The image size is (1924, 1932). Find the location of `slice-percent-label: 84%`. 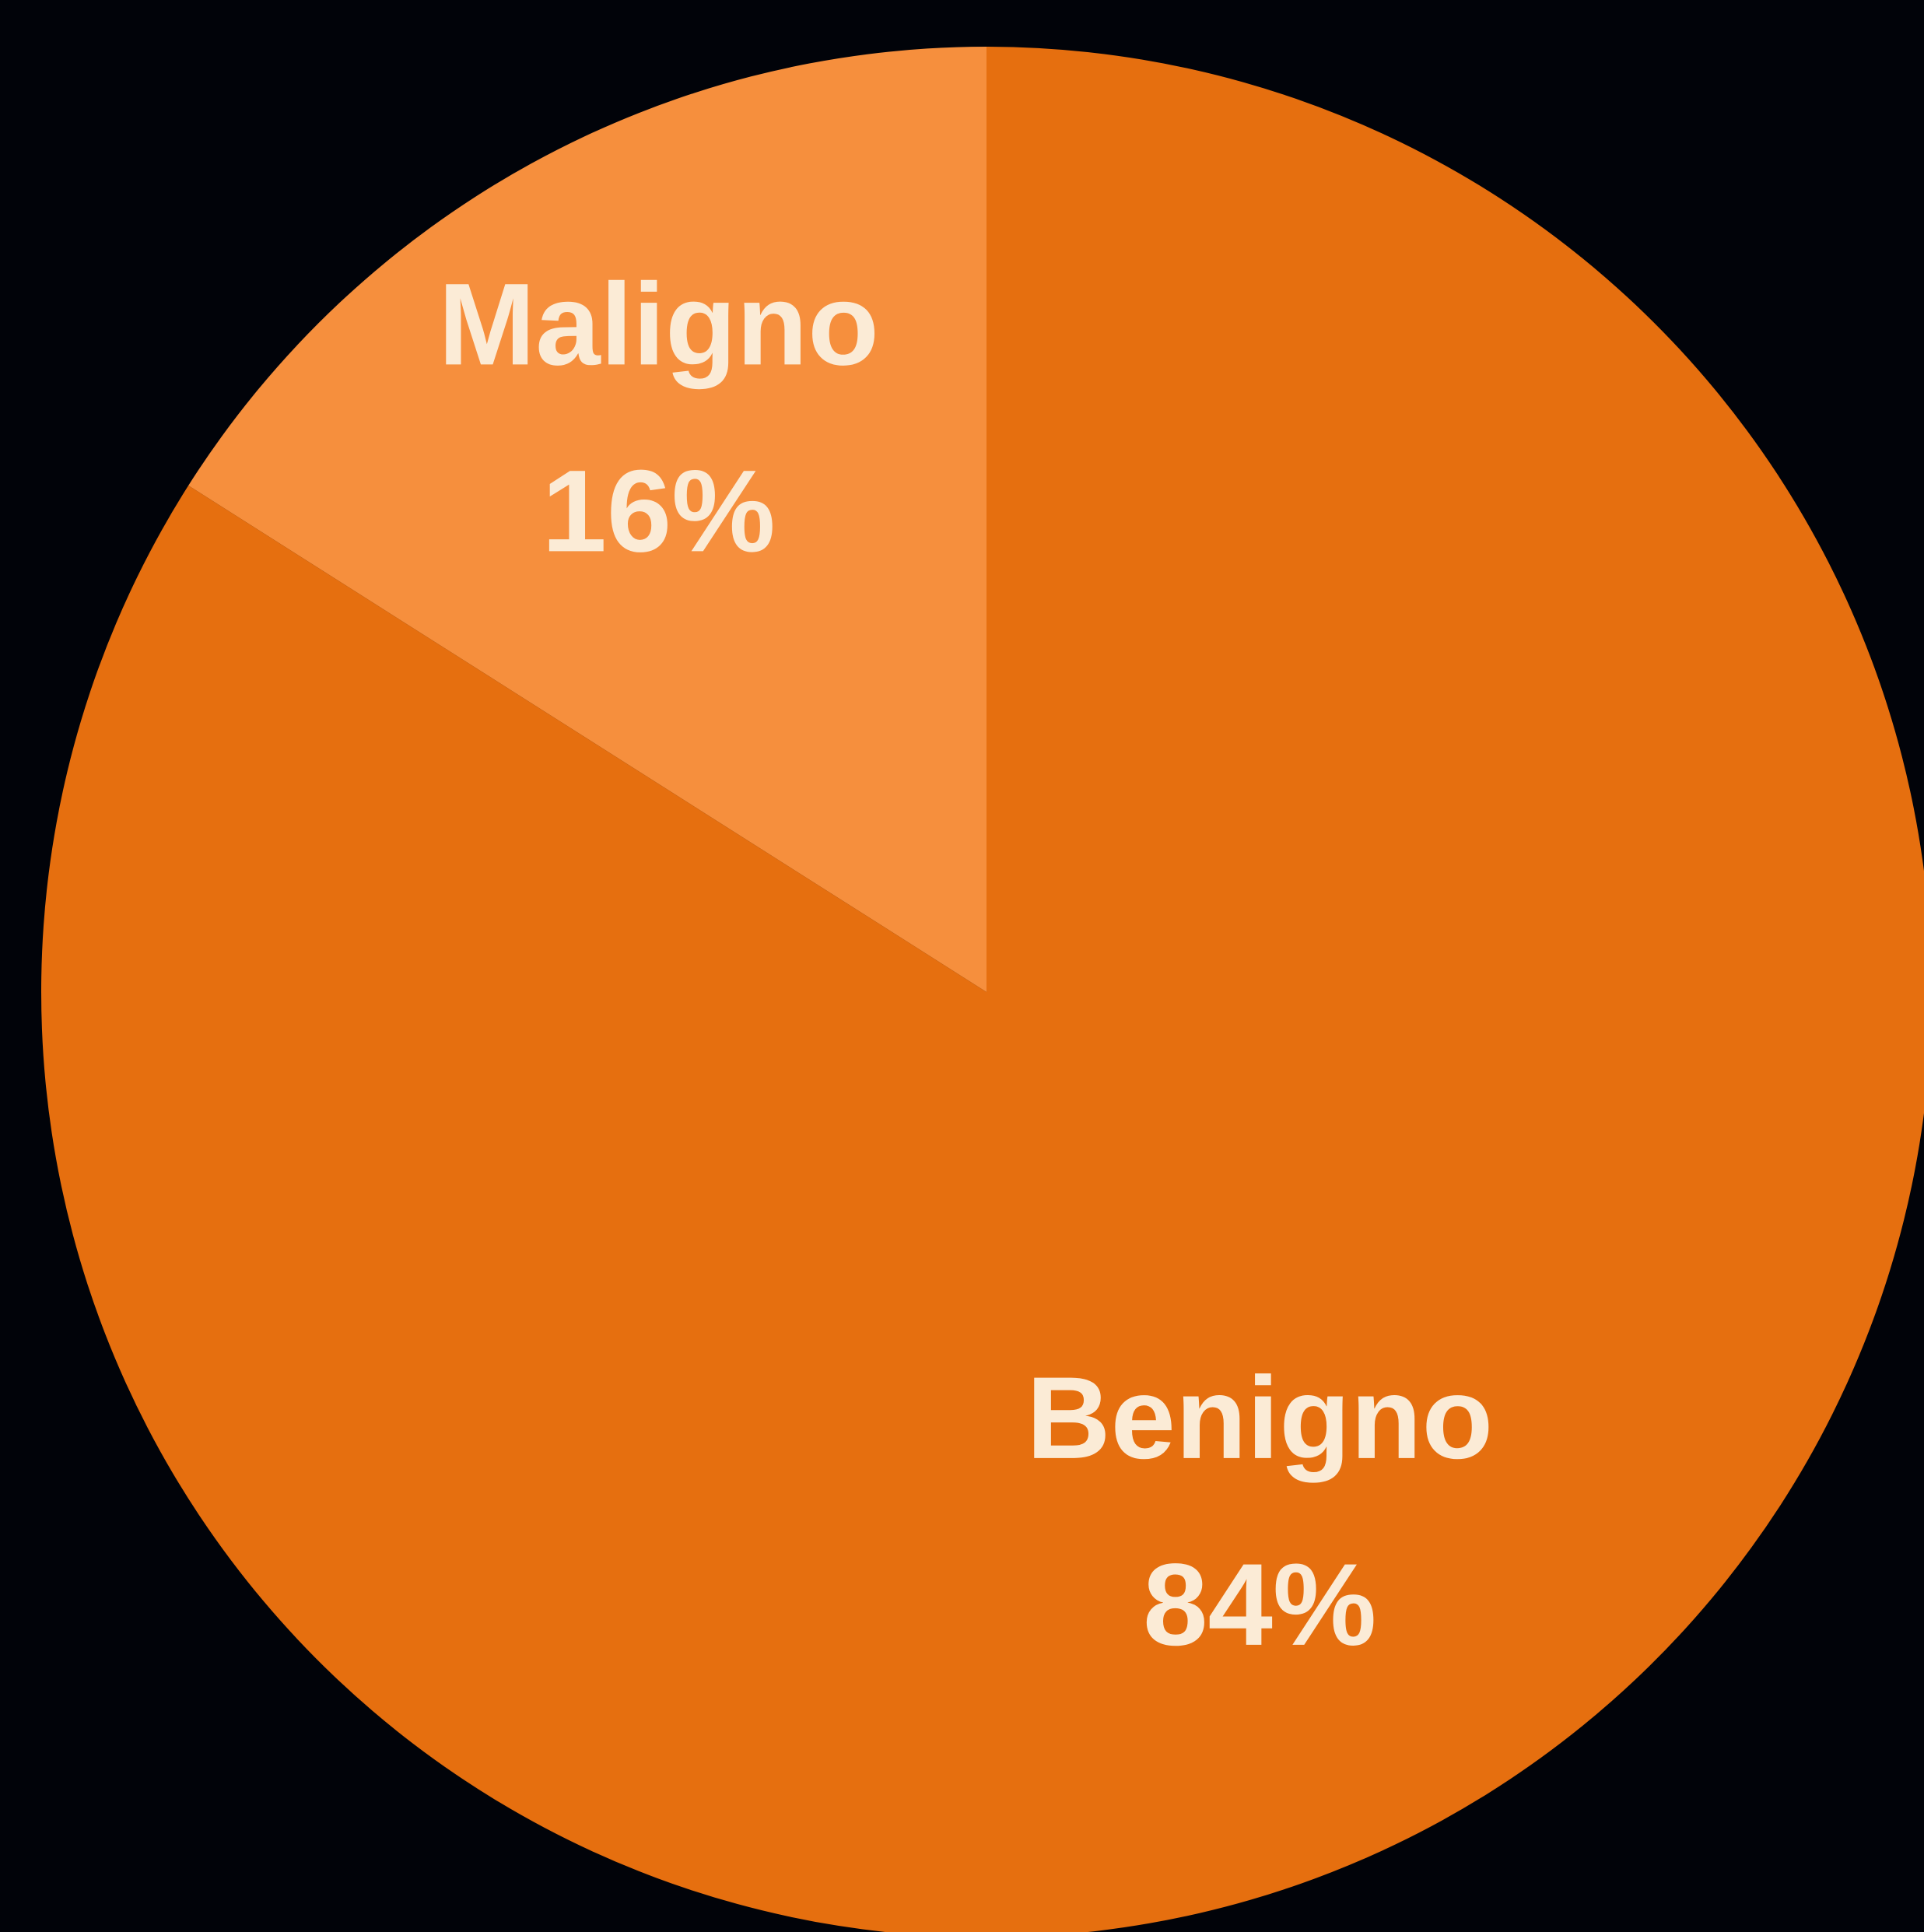

slice-percent-label: 84% is located at coordinates (1259, 1605).